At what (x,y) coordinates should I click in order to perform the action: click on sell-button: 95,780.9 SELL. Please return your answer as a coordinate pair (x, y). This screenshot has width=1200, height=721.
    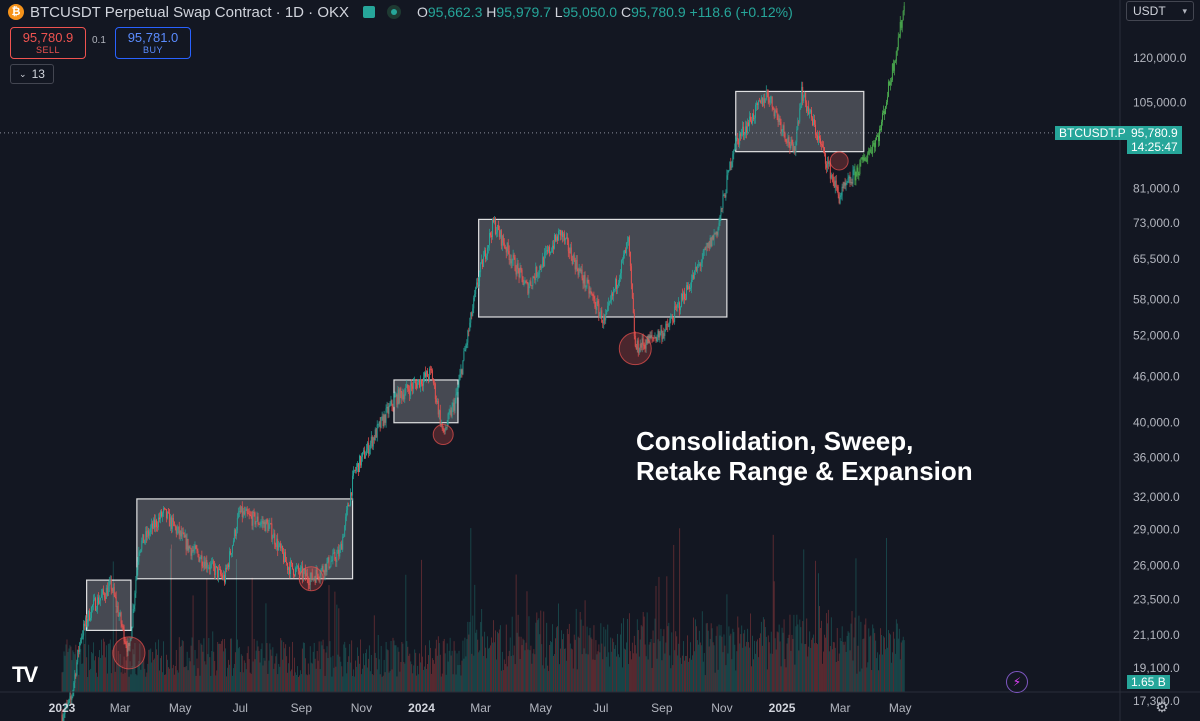
    Looking at the image, I should click on (48, 43).